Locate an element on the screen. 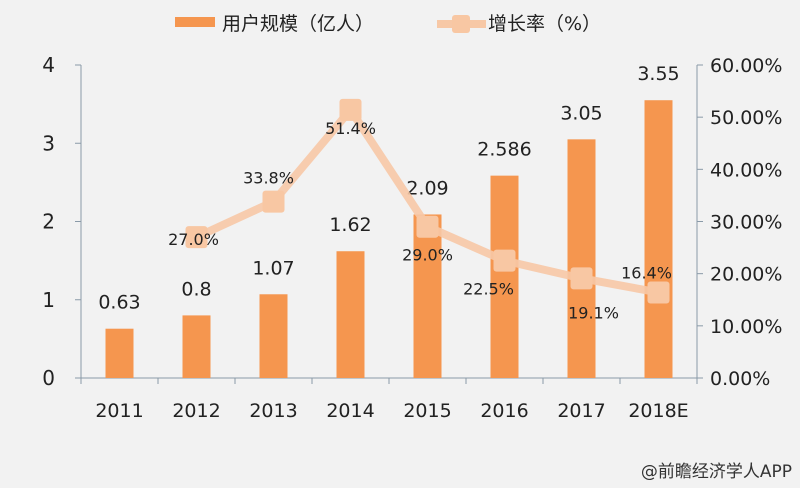 The height and width of the screenshot is (488, 800). bar-value-label: 2.586 is located at coordinates (504, 150).